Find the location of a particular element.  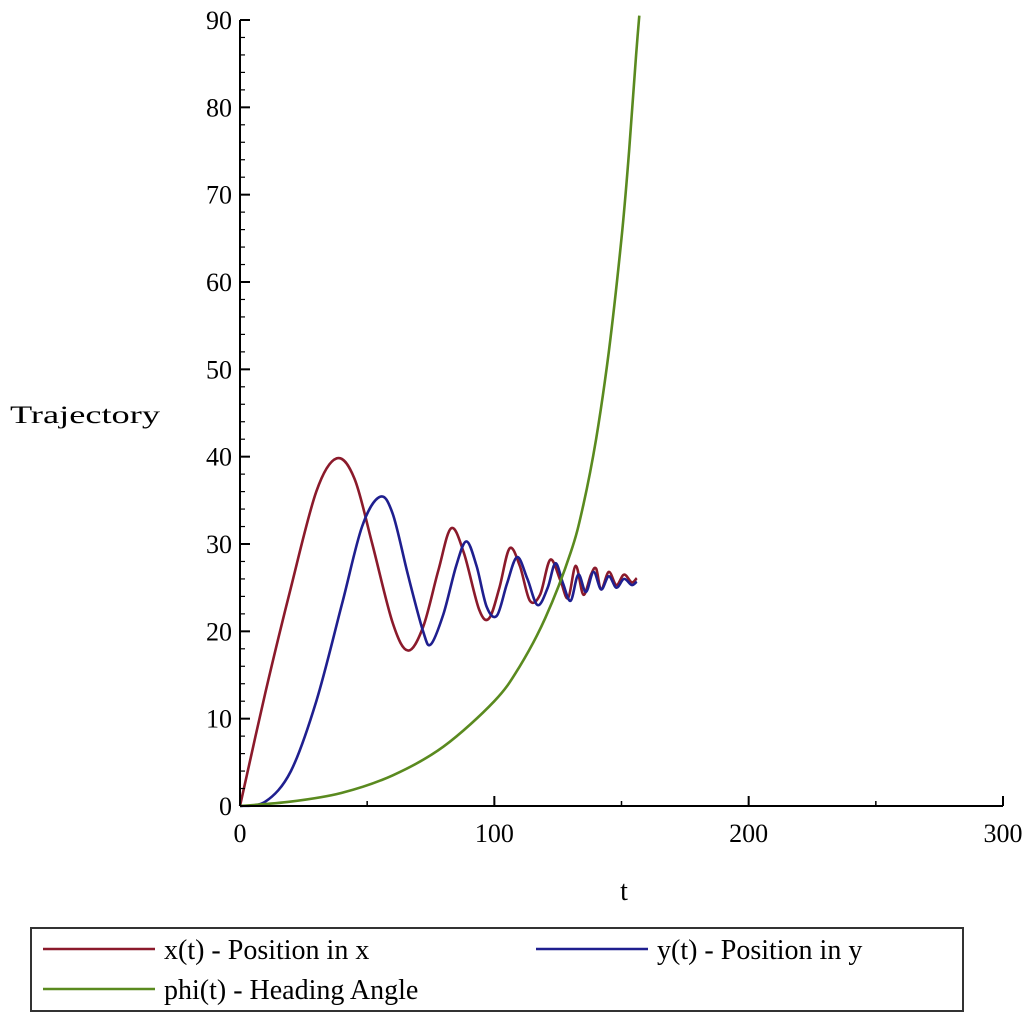

x-tick-label: 0 is located at coordinates (240, 833).